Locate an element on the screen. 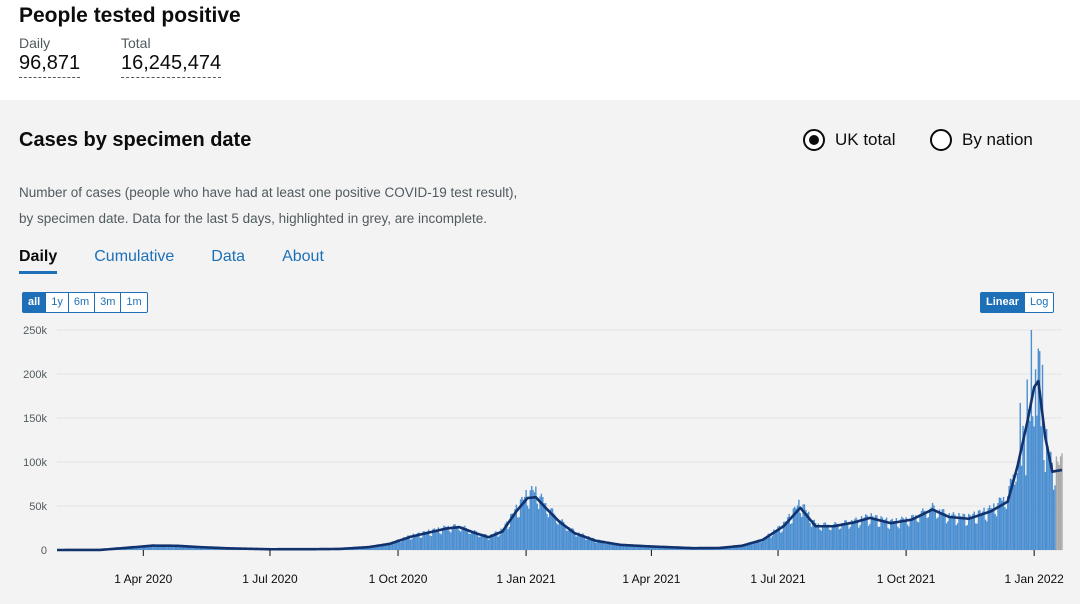  y-tick-label: 100k is located at coordinates (35, 463).